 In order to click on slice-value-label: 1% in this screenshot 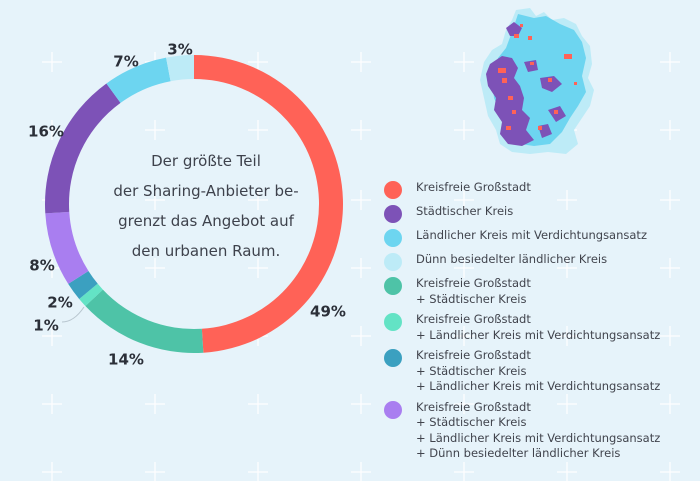, I will do `click(45, 326)`.